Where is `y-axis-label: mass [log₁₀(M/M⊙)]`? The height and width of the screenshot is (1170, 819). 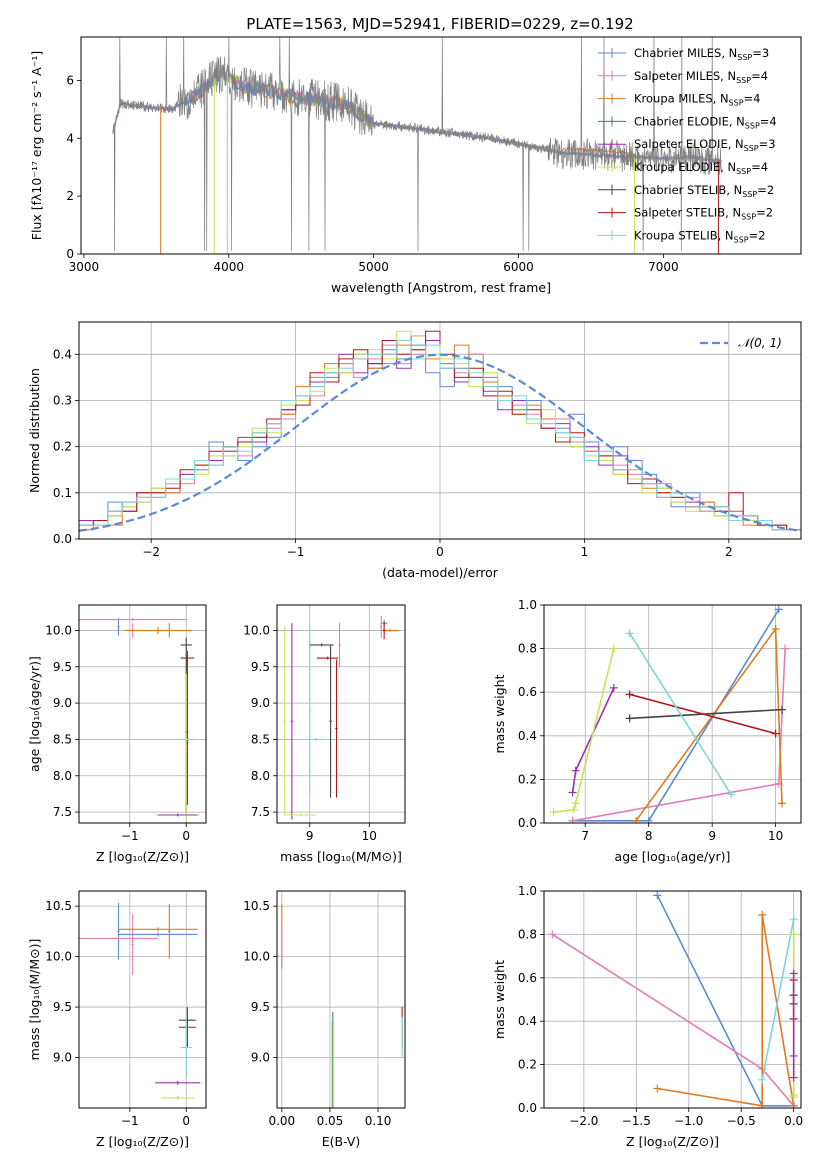 y-axis-label: mass [log₁₀(M/M⊙)] is located at coordinates (34, 1000).